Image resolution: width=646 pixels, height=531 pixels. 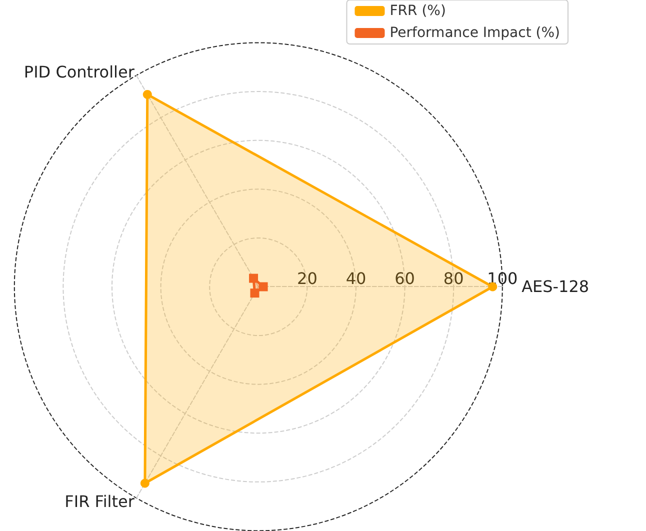 What do you see at coordinates (418, 11) in the screenshot?
I see `legend-label: FRR (%)` at bounding box center [418, 11].